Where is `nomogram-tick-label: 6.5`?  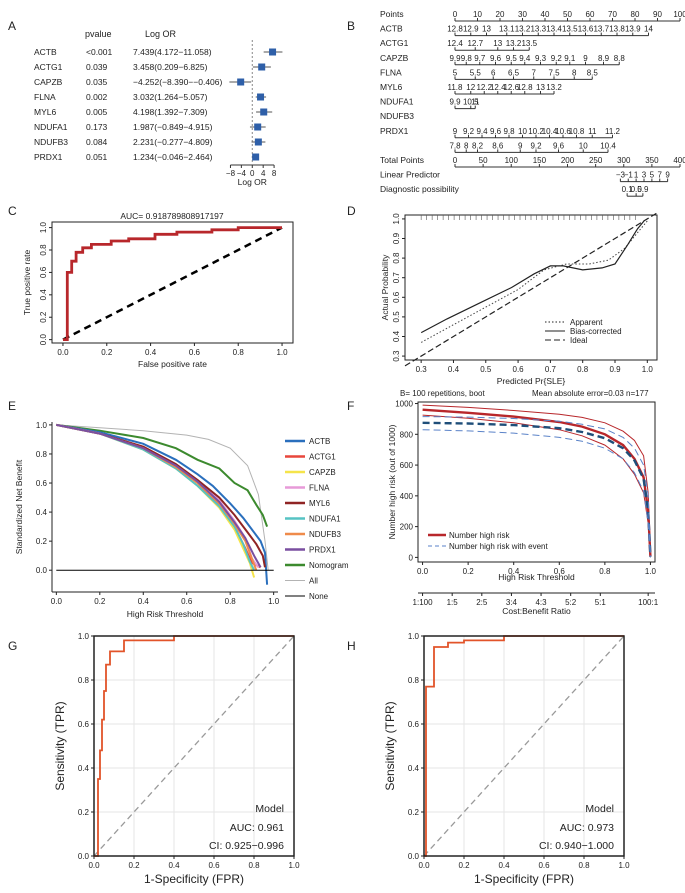
nomogram-tick-label: 6.5 is located at coordinates (514, 72).